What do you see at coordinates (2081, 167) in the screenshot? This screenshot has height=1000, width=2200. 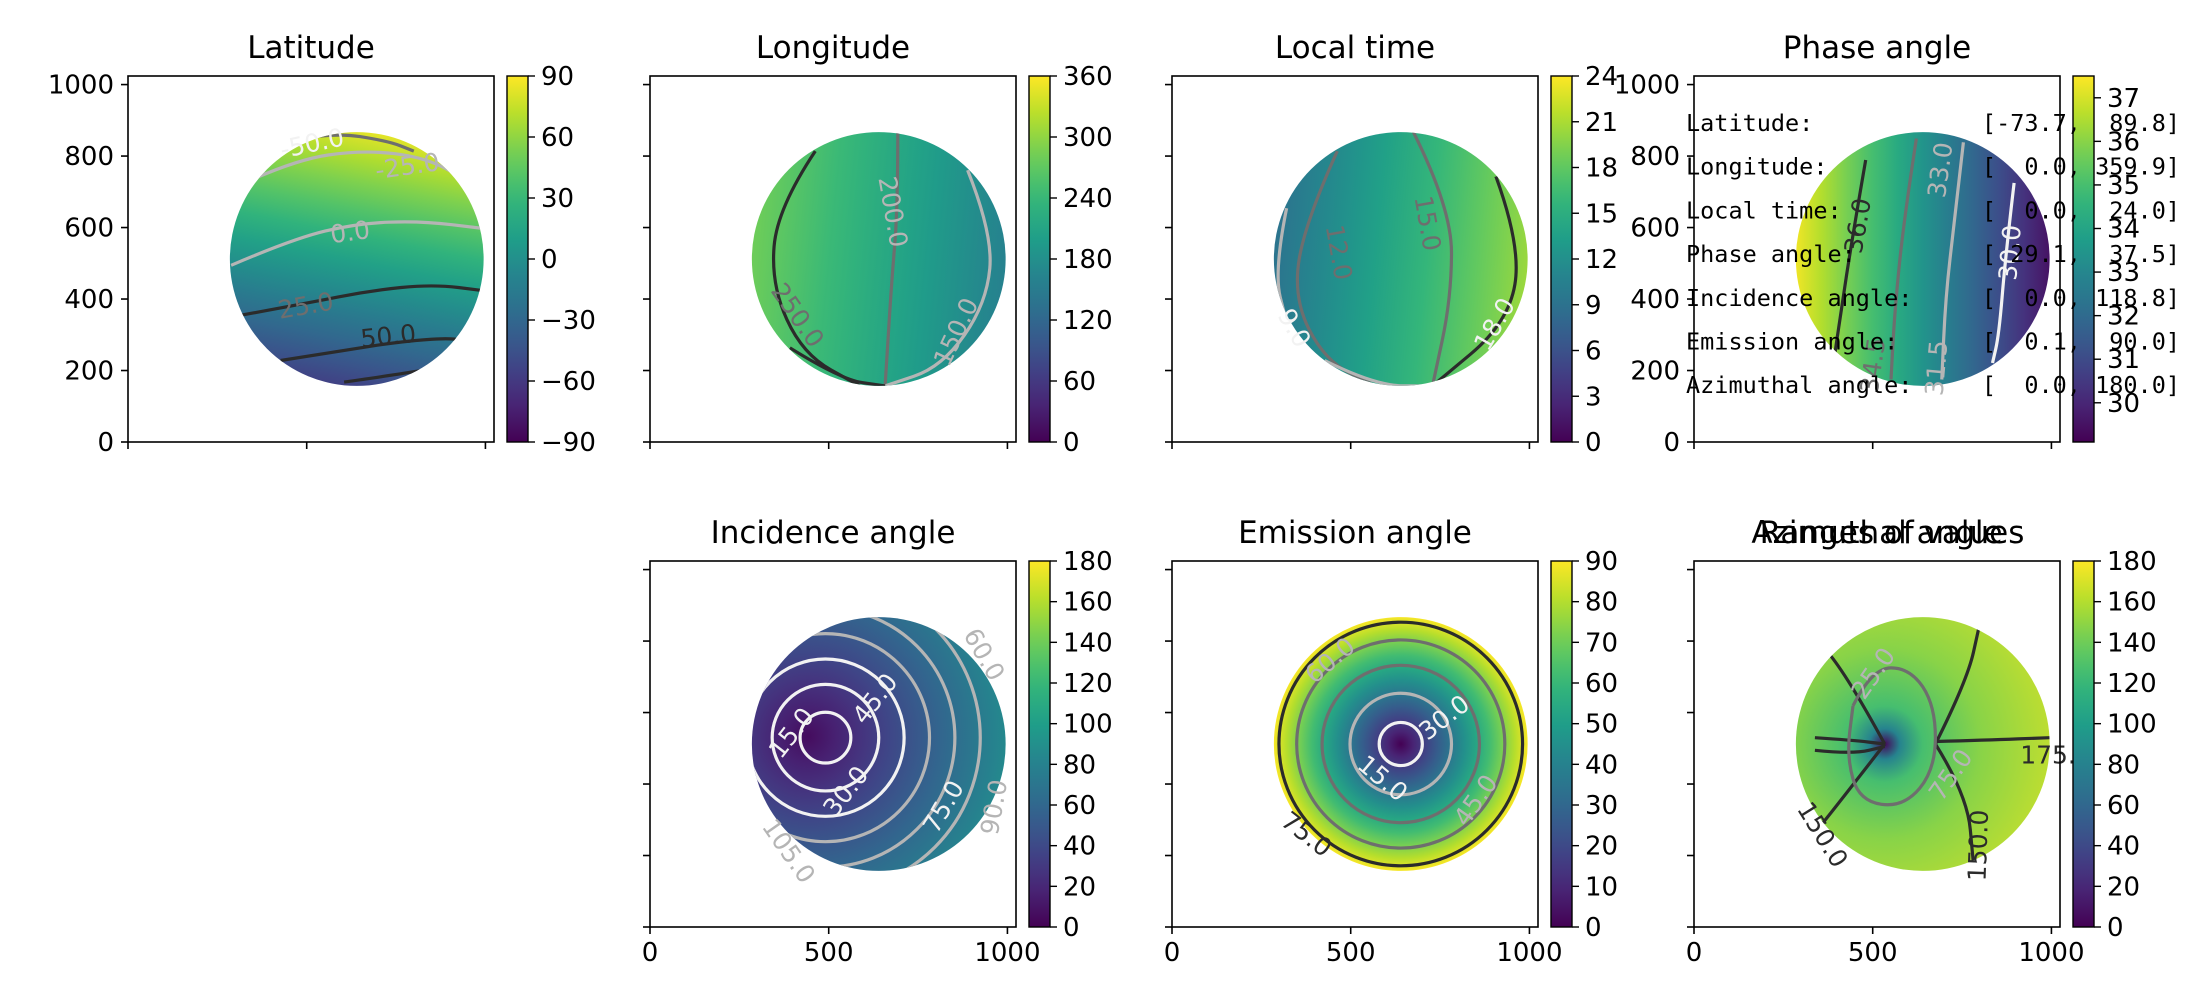 I see `range-value: [ 0.0, 359.9]` at bounding box center [2081, 167].